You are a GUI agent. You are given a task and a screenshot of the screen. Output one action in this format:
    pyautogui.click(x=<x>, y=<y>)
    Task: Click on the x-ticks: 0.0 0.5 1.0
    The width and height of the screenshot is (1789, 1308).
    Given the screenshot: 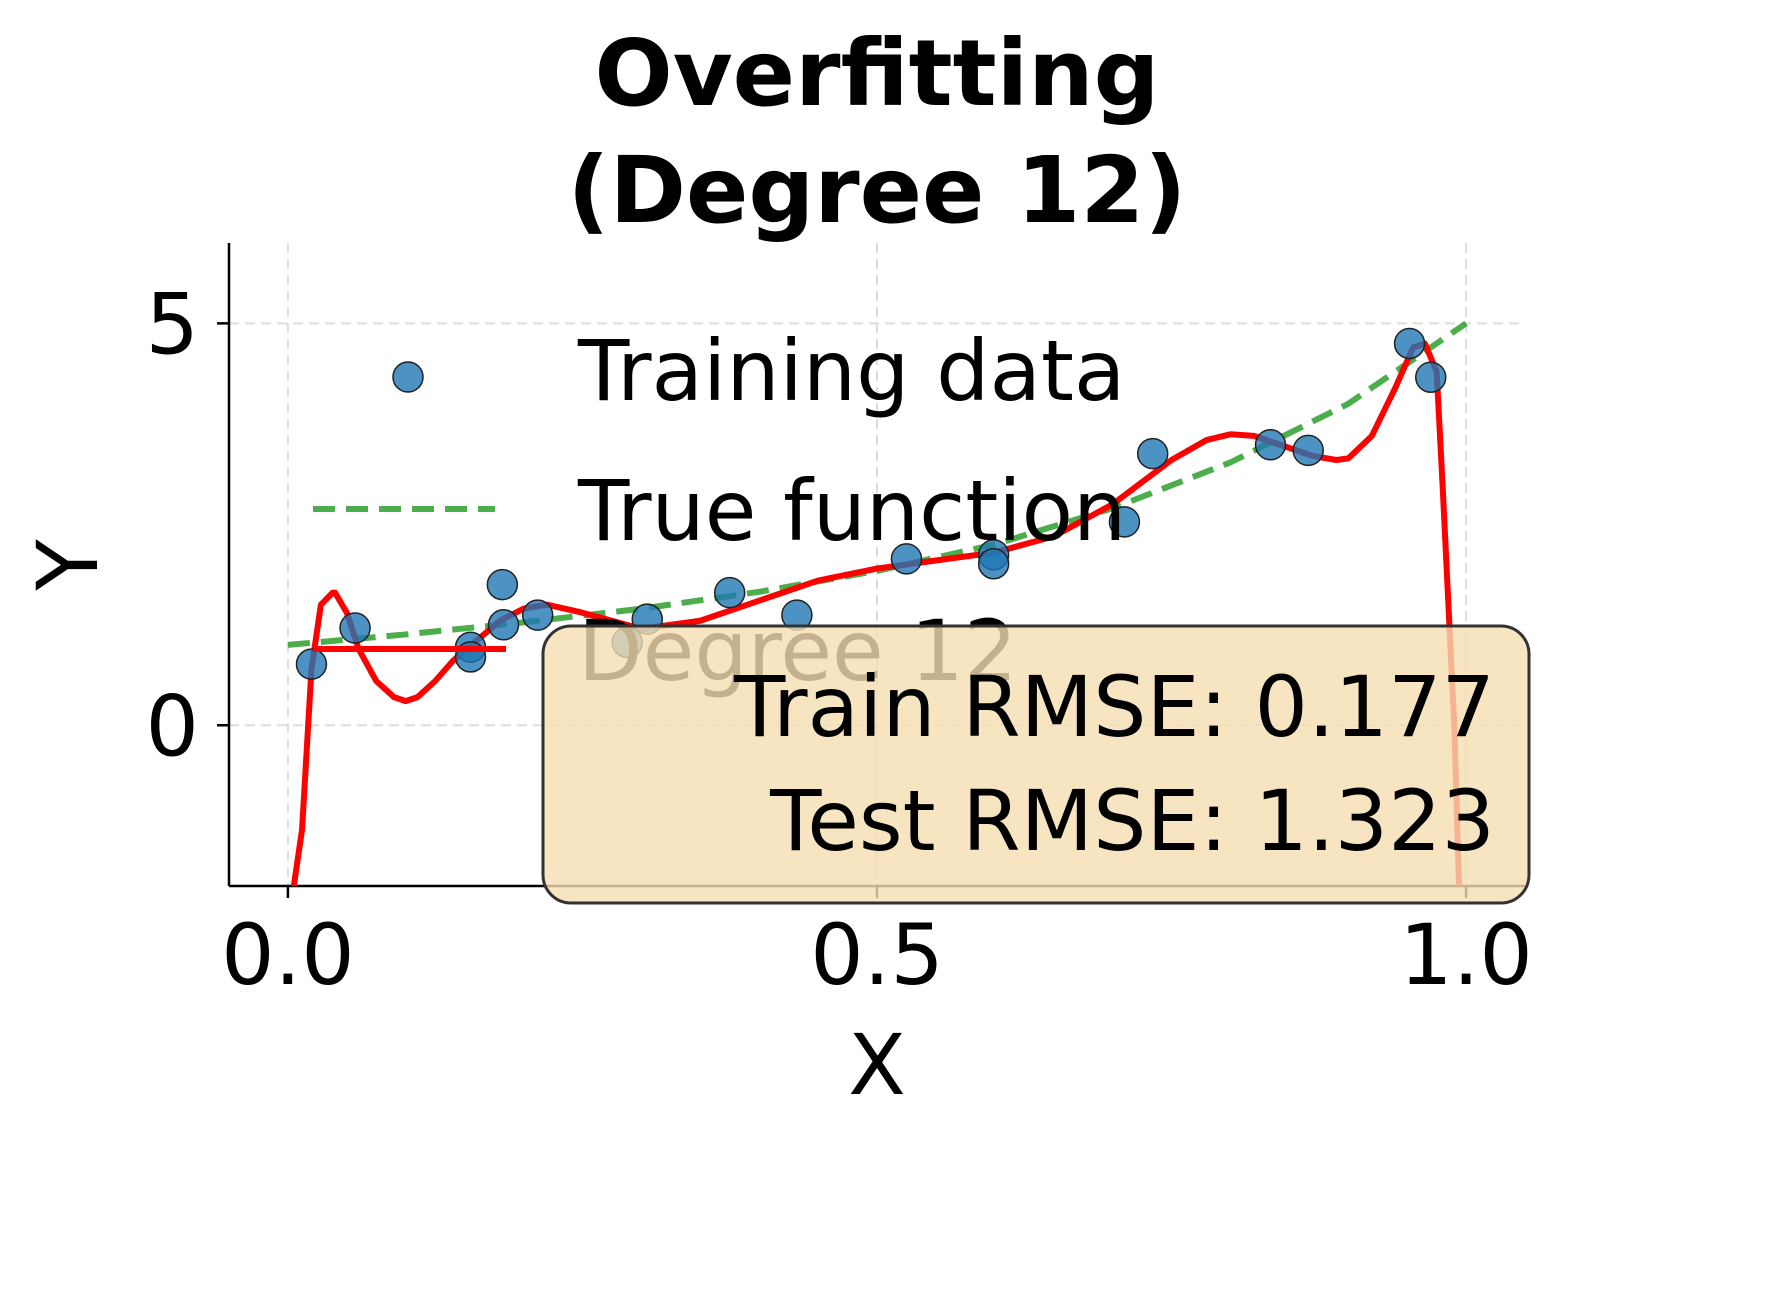 What is the action you would take?
    pyautogui.click(x=877, y=945)
    